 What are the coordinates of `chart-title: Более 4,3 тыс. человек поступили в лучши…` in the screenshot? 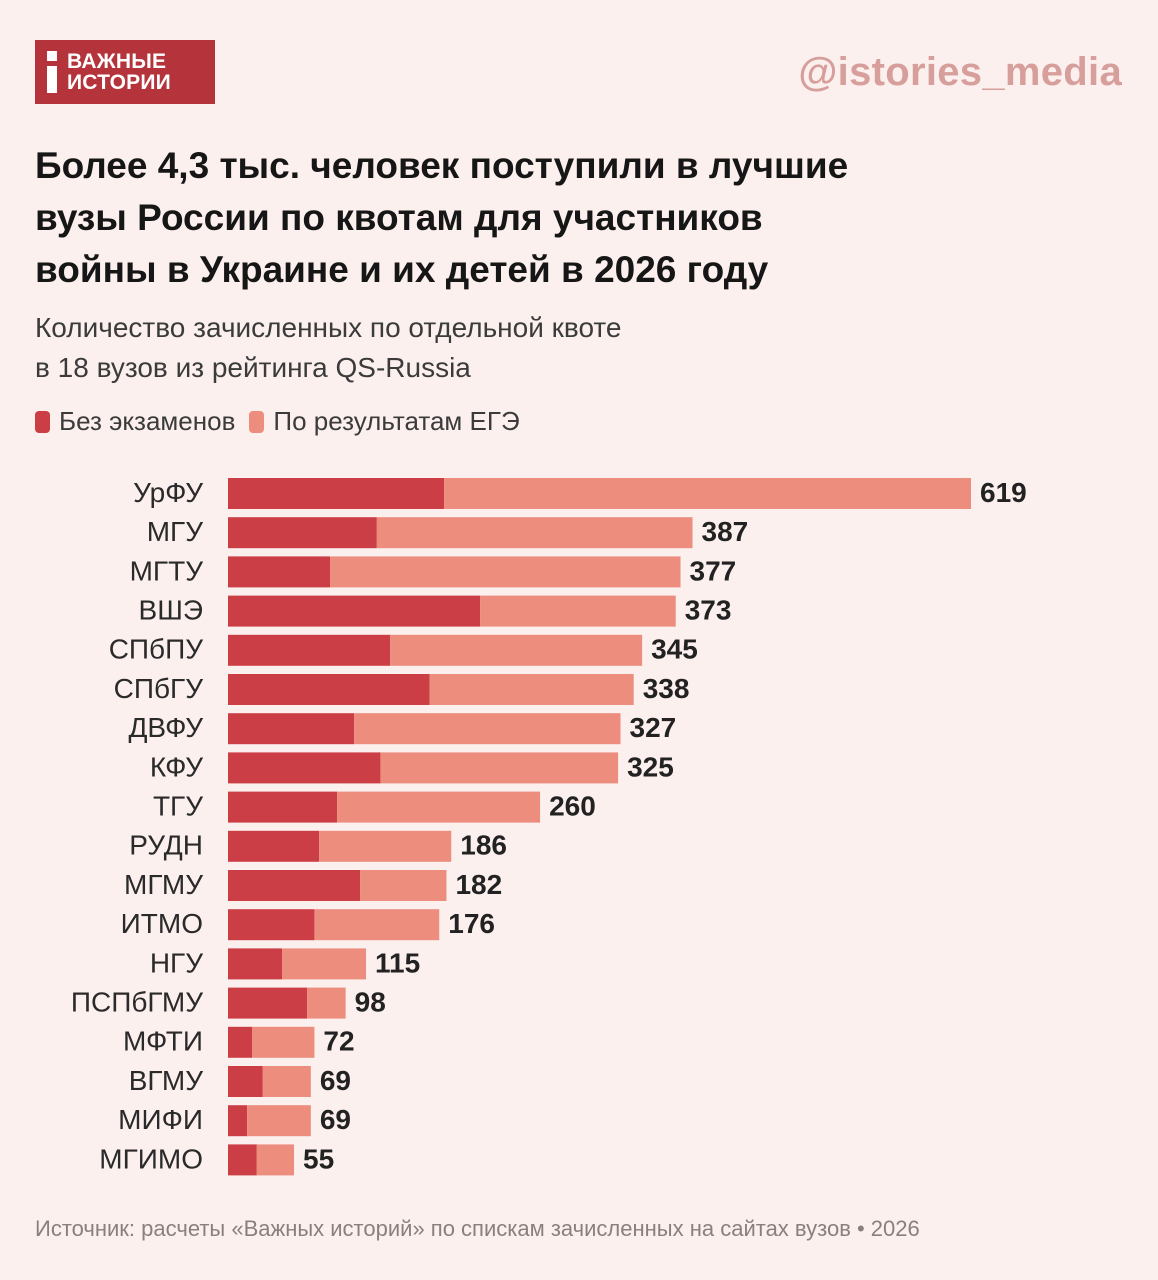 It's located at (442, 217).